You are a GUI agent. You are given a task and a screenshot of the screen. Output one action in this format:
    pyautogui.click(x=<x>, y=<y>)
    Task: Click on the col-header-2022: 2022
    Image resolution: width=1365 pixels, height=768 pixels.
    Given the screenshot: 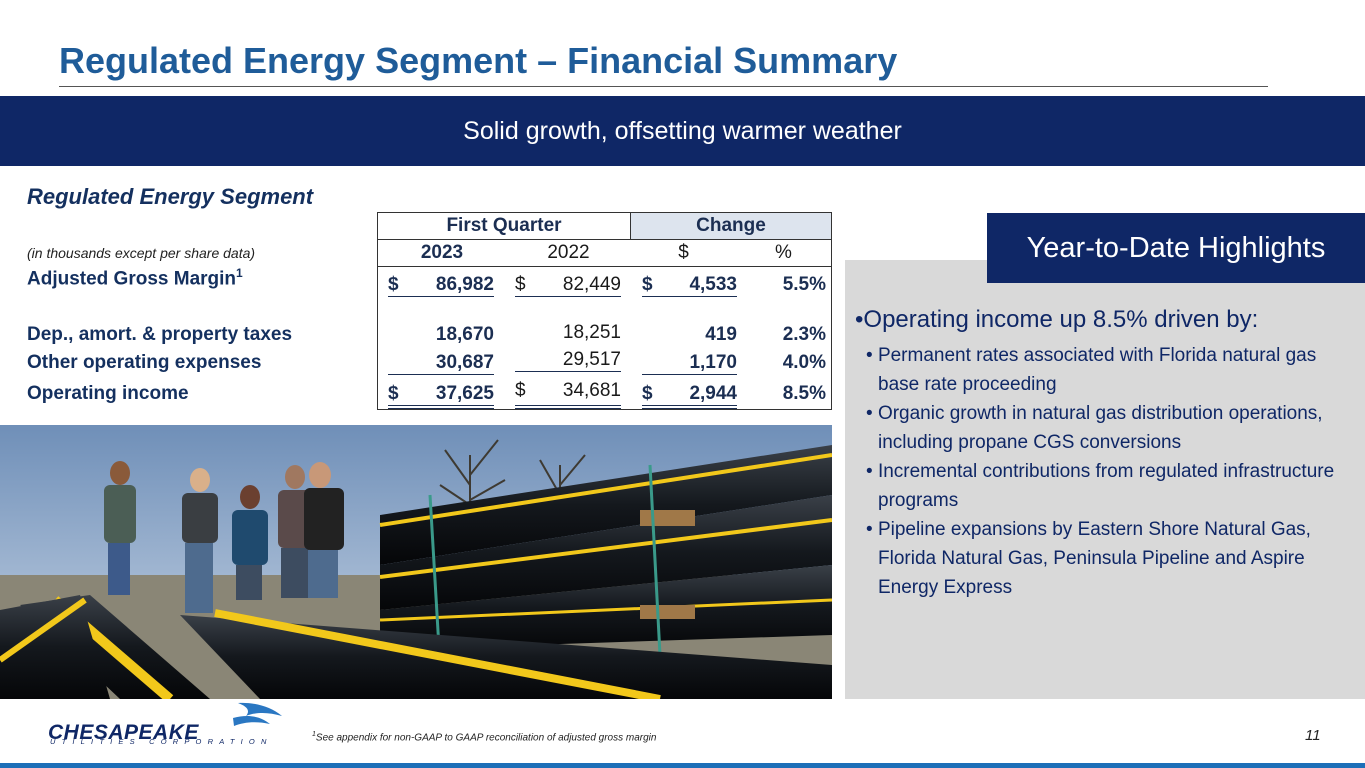 What is the action you would take?
    pyautogui.click(x=568, y=252)
    